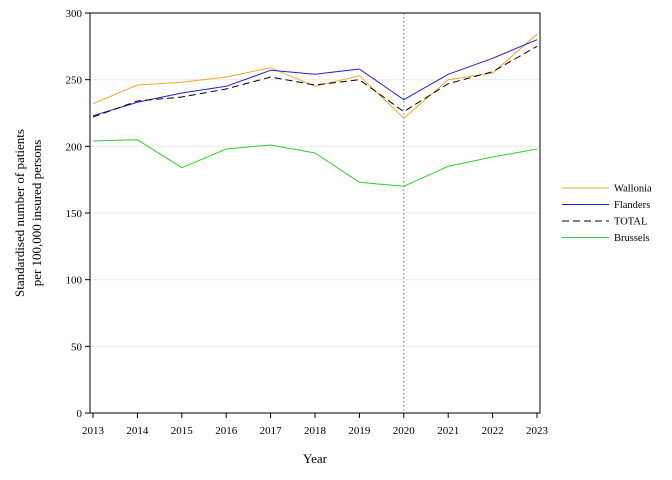 This screenshot has width=672, height=480. Describe the element at coordinates (448, 431) in the screenshot. I see `x-tick-label: 2021` at that location.